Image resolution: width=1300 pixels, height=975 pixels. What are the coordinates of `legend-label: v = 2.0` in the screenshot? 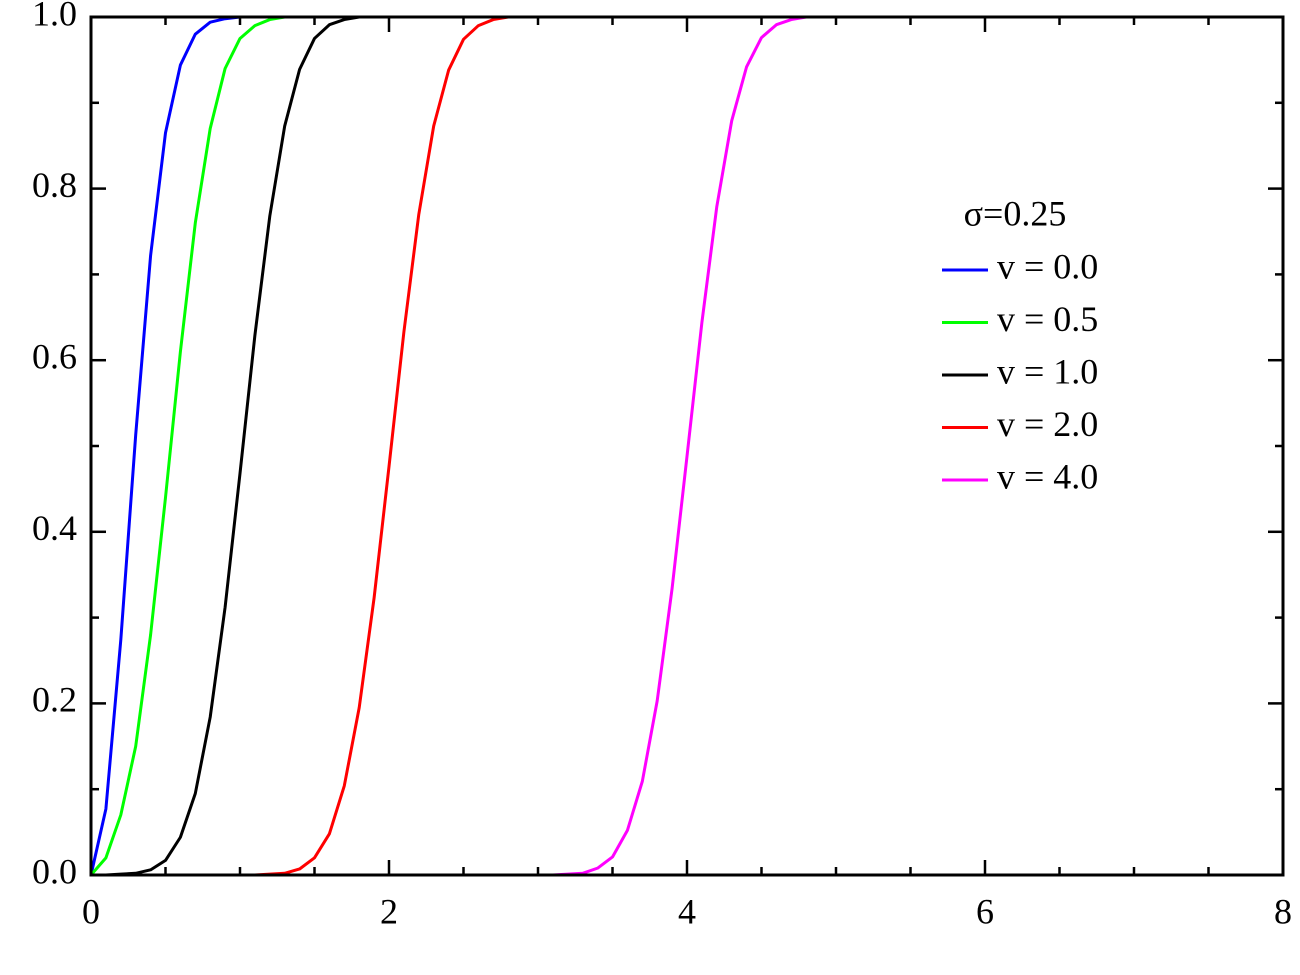 It's located at (1047, 424).